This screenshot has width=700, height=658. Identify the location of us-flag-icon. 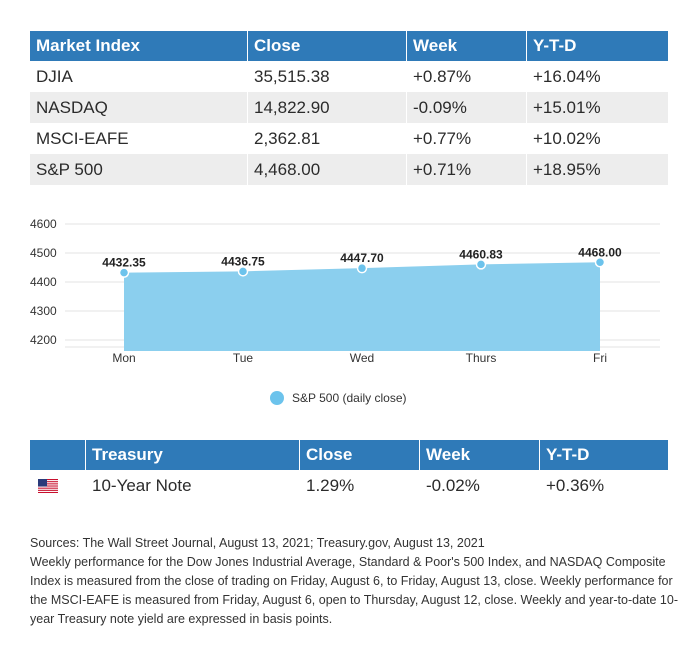
(48, 485).